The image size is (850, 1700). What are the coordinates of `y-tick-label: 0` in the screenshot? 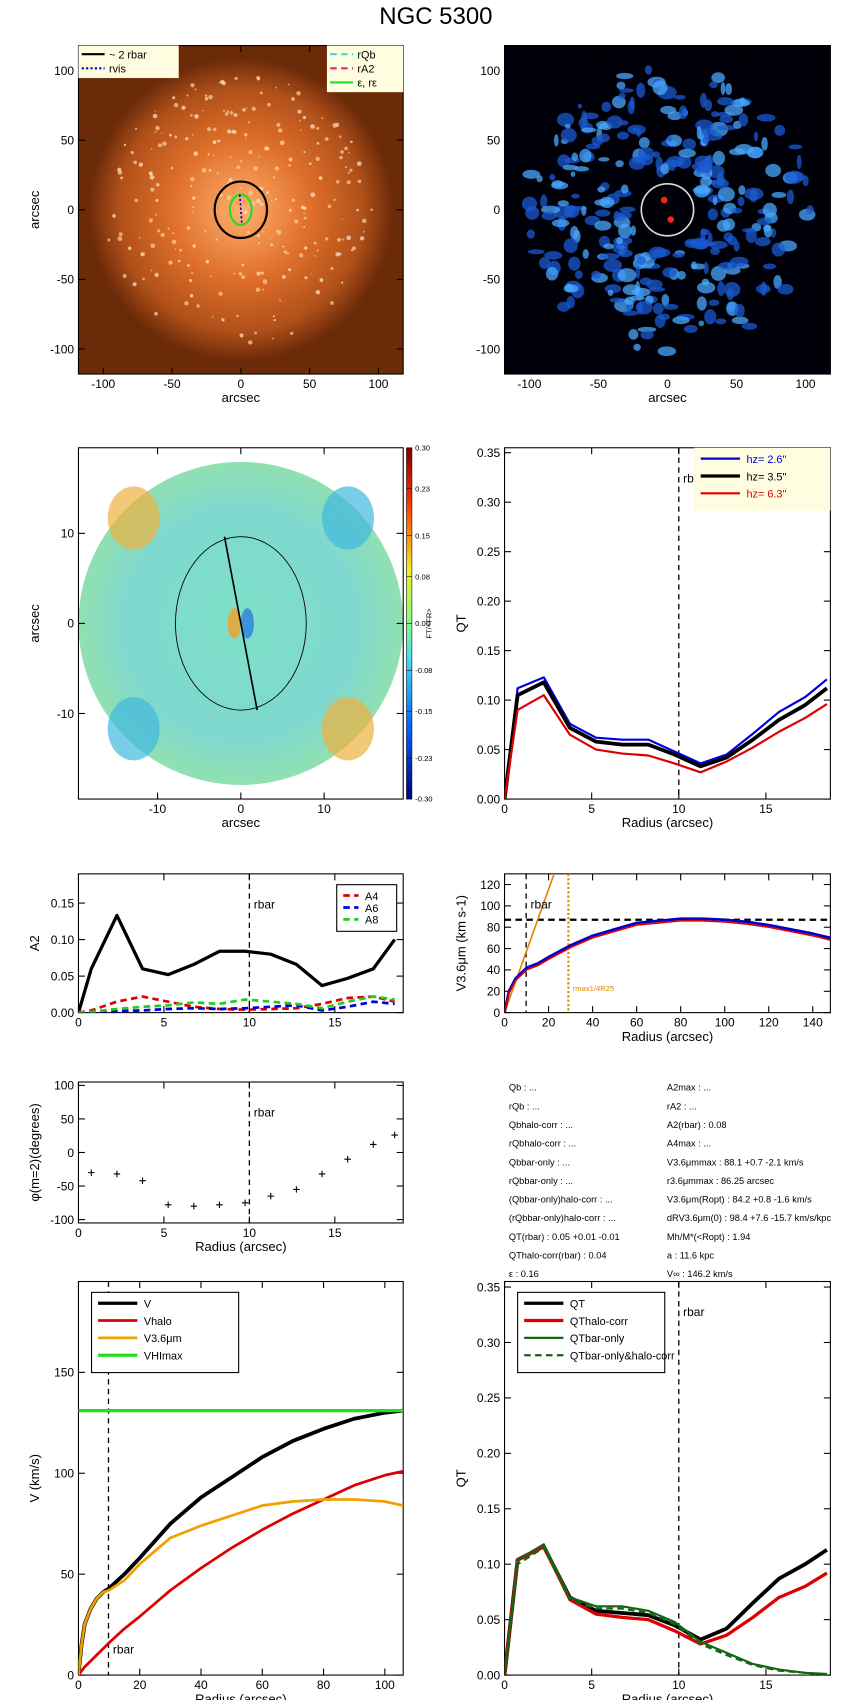 It's located at (70, 624).